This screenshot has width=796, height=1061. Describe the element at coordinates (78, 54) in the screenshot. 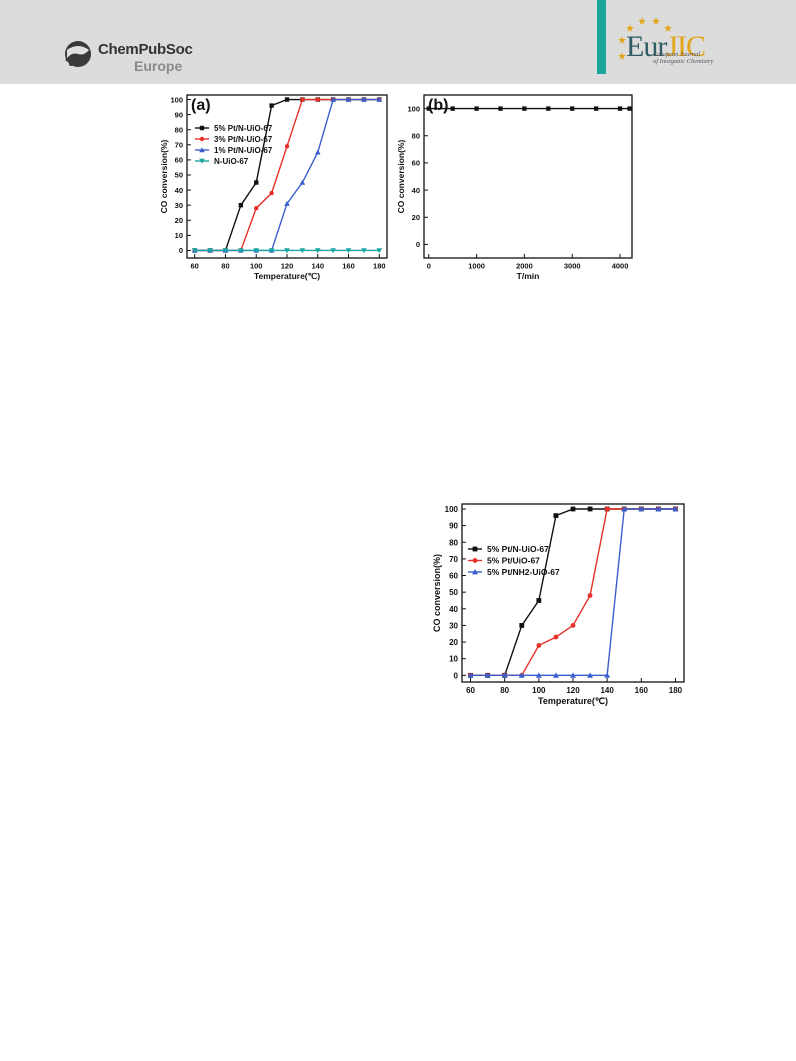

I see `globe-icon` at that location.